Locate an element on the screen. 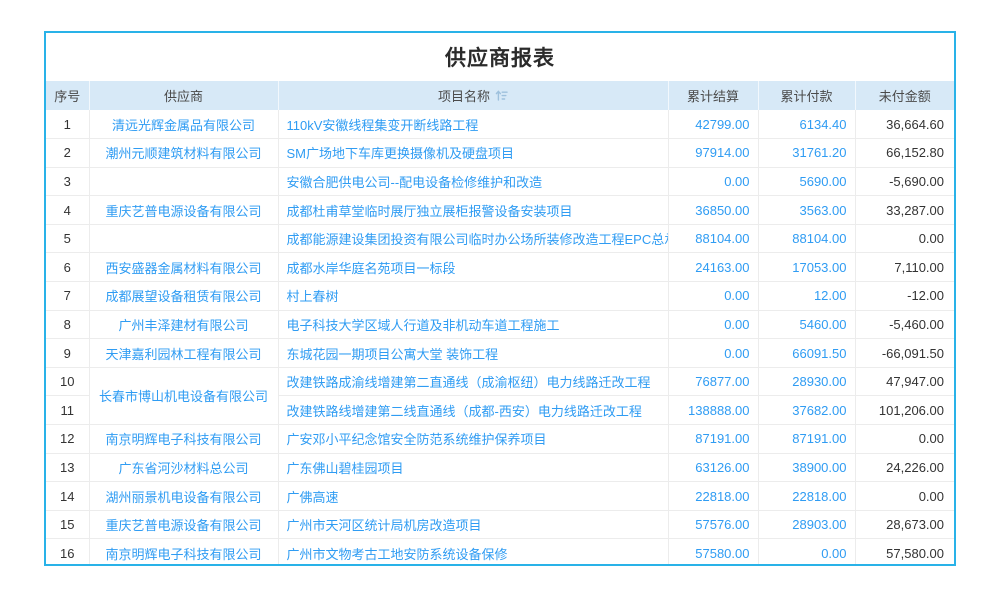 This screenshot has height=600, width=1000. supplier-link: 广州丰泽建材有限公司 is located at coordinates (183, 324).